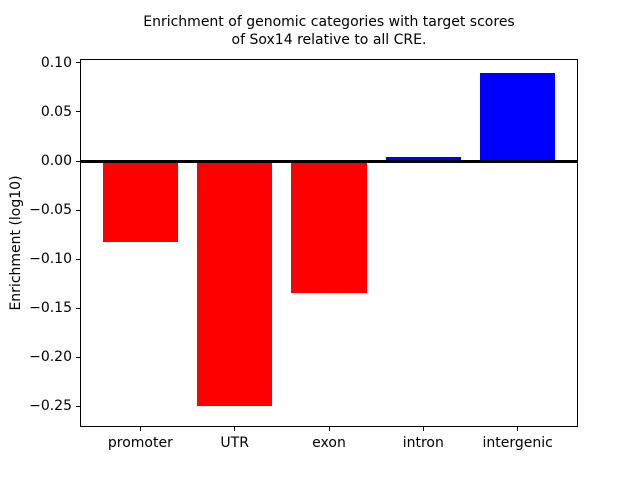  Describe the element at coordinates (50, 308) in the screenshot. I see `y-tick-label: −0.15` at that location.